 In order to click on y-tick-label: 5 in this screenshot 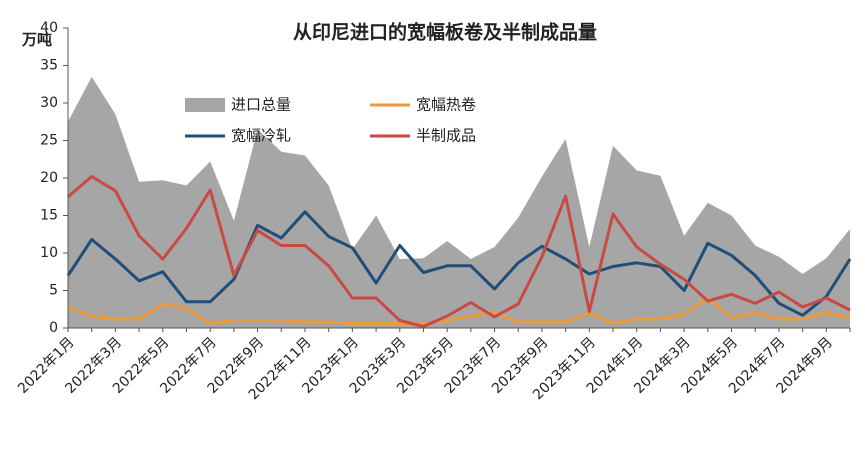, I will do `click(53, 291)`.